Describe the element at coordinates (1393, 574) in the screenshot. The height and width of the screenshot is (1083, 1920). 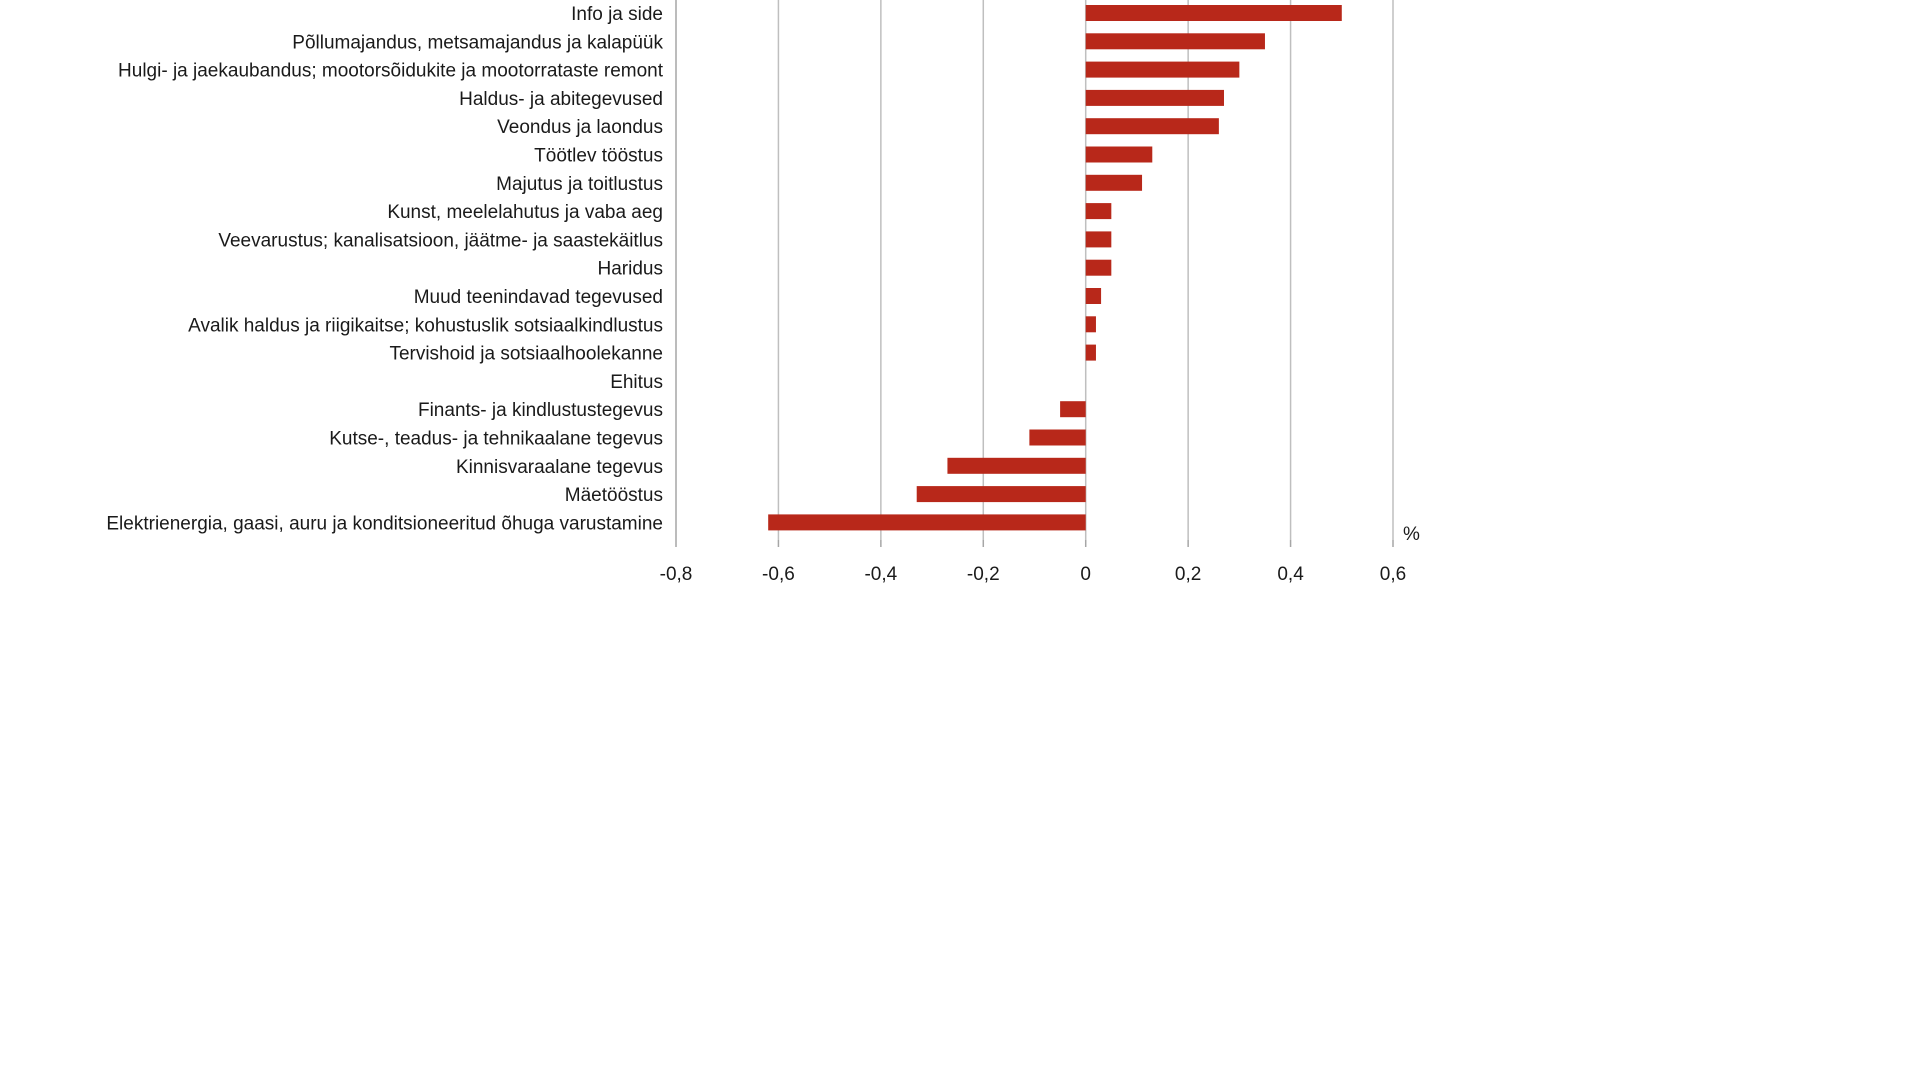
I see `x-tick-label: 0,6` at that location.